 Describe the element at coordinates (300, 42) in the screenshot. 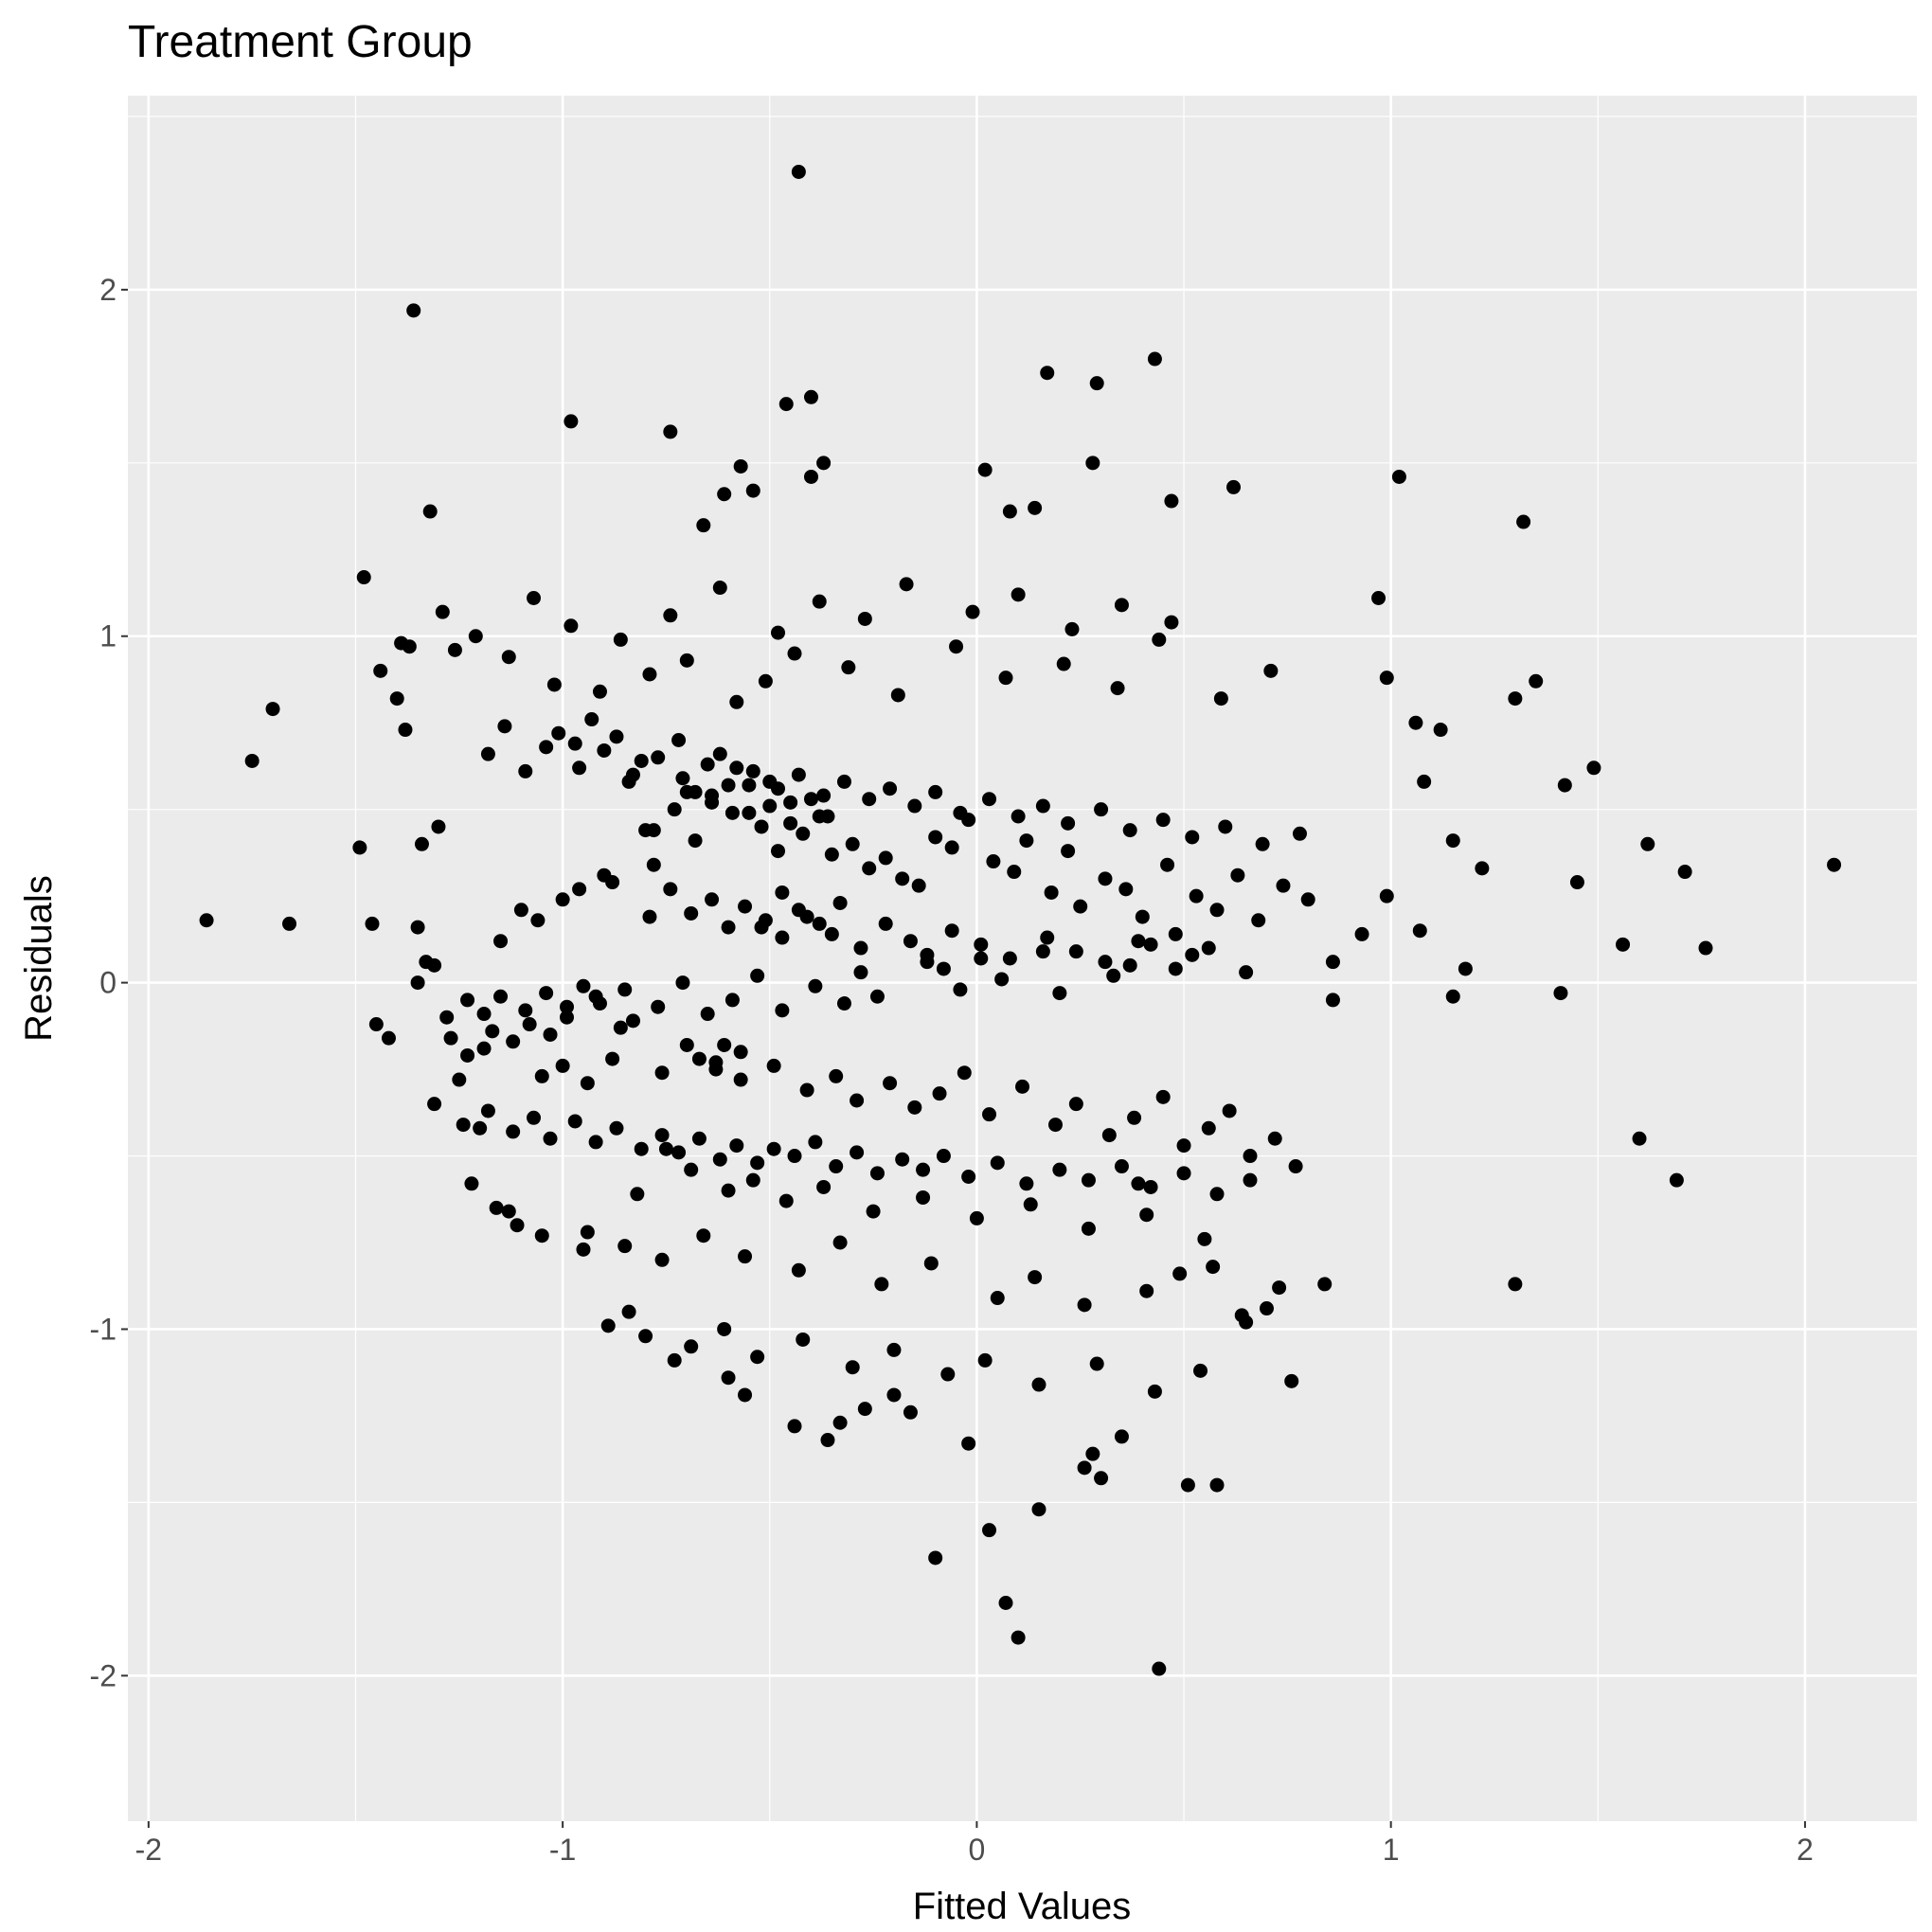

I see `chart-title: Treatment Group` at that location.